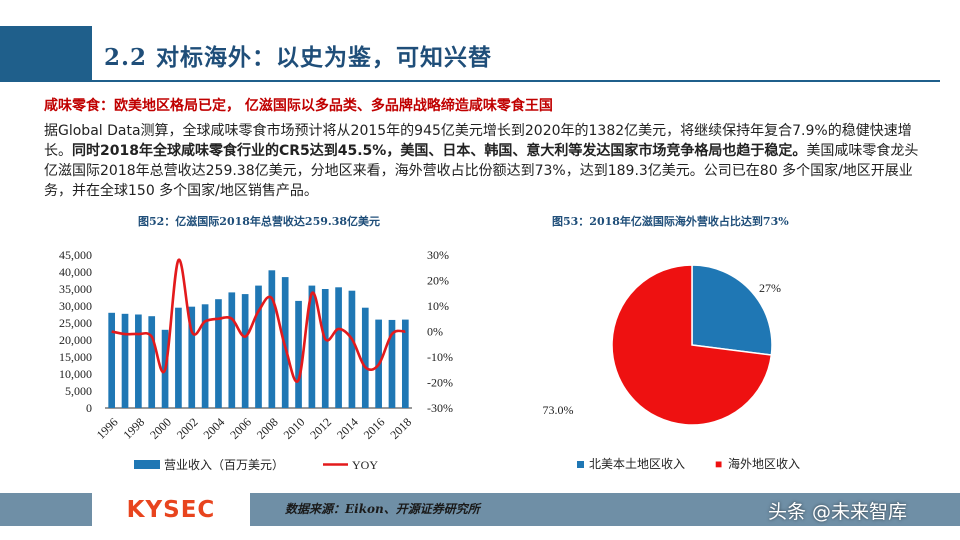  What do you see at coordinates (147, 464) in the screenshot?
I see `legend-bar-swatch` at bounding box center [147, 464].